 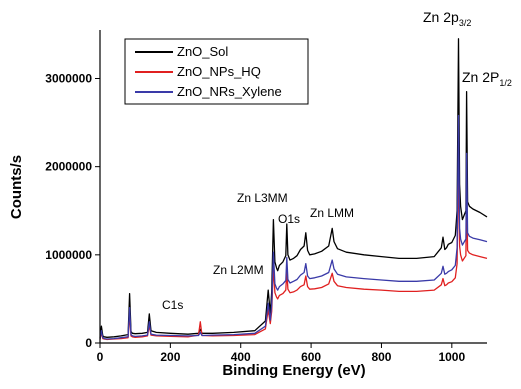 What do you see at coordinates (505, 83) in the screenshot?
I see `peak-label-zn-2p12-sub: 1/2` at bounding box center [505, 83].